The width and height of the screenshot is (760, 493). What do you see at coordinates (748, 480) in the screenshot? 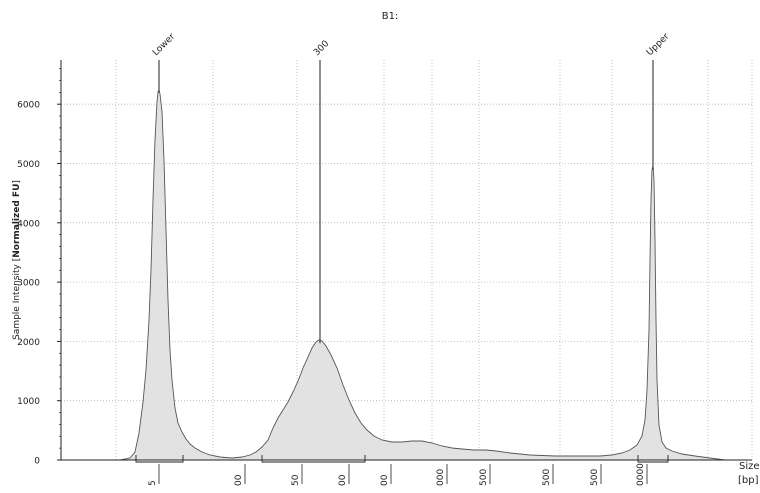
I see `x-axis-label-line2: [bp]` at bounding box center [748, 480].